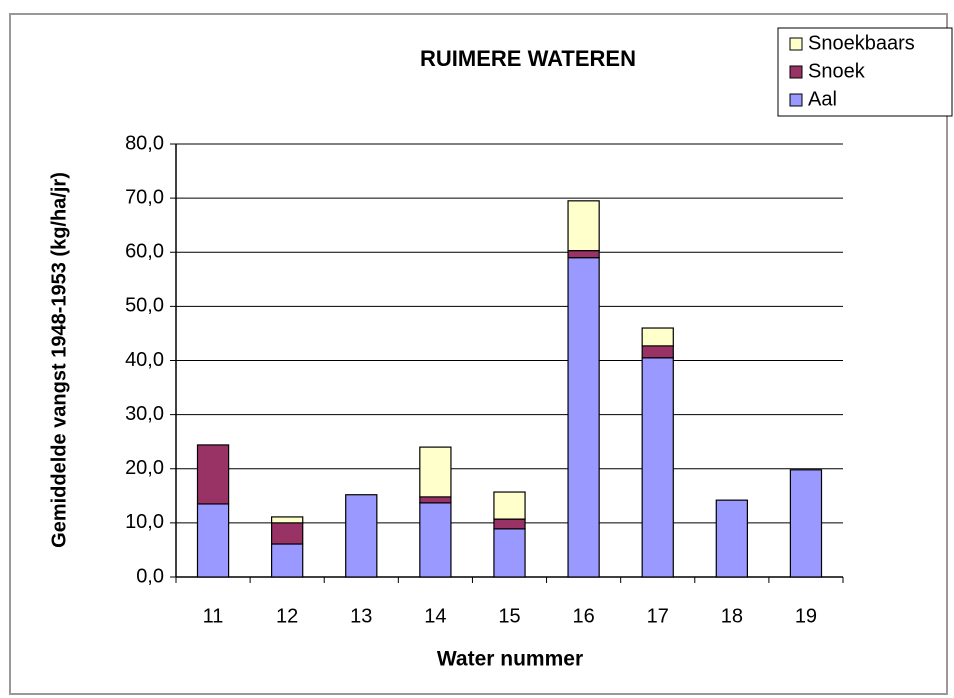  Describe the element at coordinates (144, 468) in the screenshot. I see `y-tick-label: 20,0` at that location.